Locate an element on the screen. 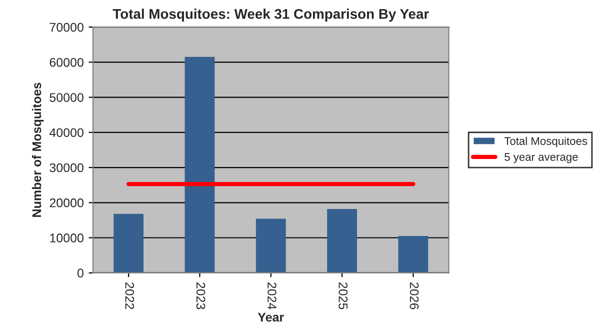  legend-label: 5 year average is located at coordinates (541, 158).